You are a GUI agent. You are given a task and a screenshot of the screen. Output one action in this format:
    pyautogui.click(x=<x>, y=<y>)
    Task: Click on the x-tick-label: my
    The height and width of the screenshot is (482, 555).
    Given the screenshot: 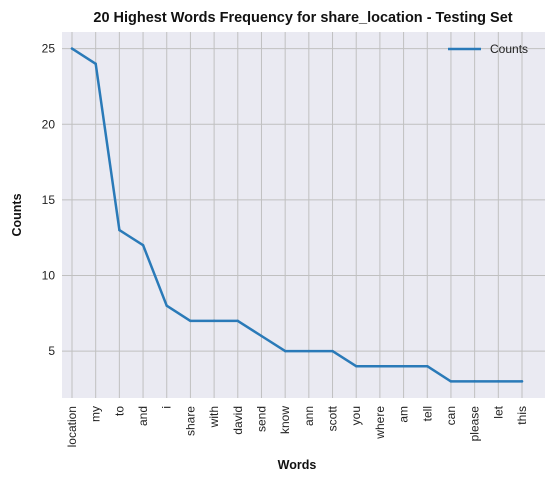 What is the action you would take?
    pyautogui.click(x=96, y=414)
    